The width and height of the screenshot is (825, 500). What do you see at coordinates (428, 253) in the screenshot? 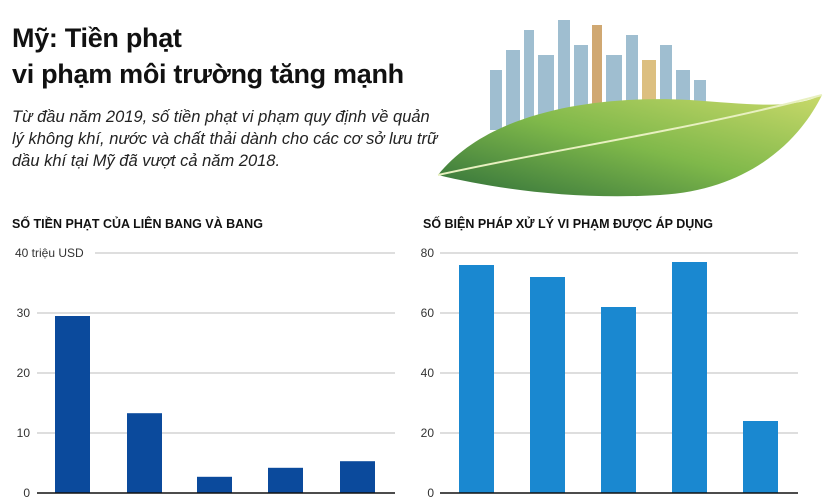
I see `y-tick-label: 80` at bounding box center [428, 253].